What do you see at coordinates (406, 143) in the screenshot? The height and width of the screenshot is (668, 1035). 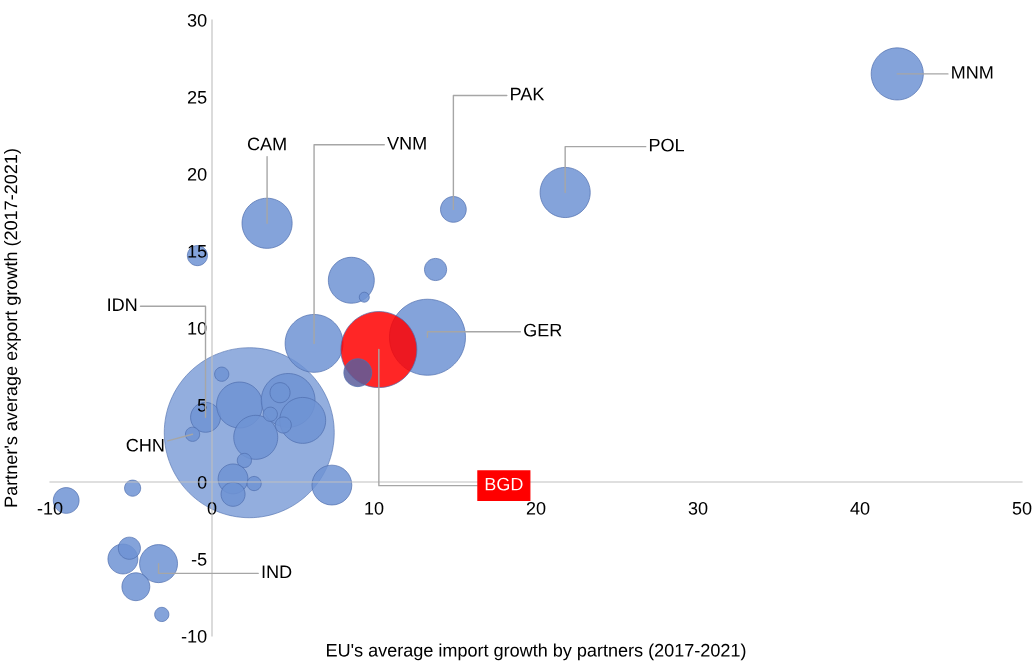 I see `annotation: VNM` at bounding box center [406, 143].